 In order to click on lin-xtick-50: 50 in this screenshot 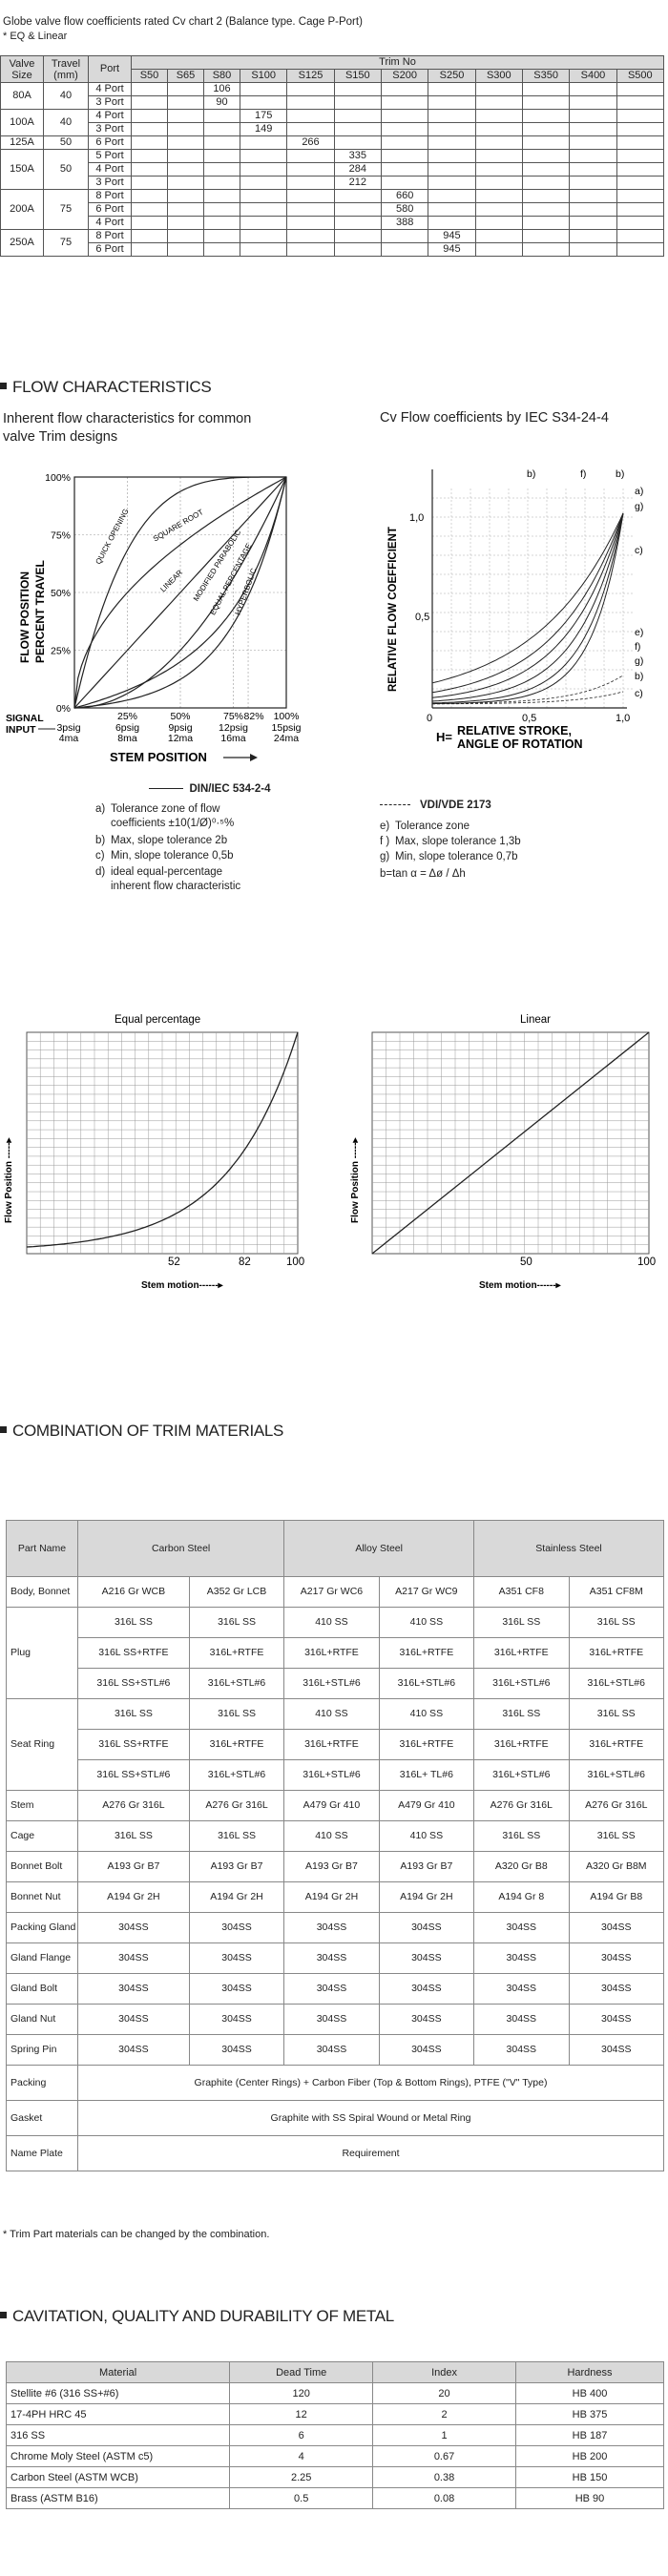, I will do `click(526, 1262)`.